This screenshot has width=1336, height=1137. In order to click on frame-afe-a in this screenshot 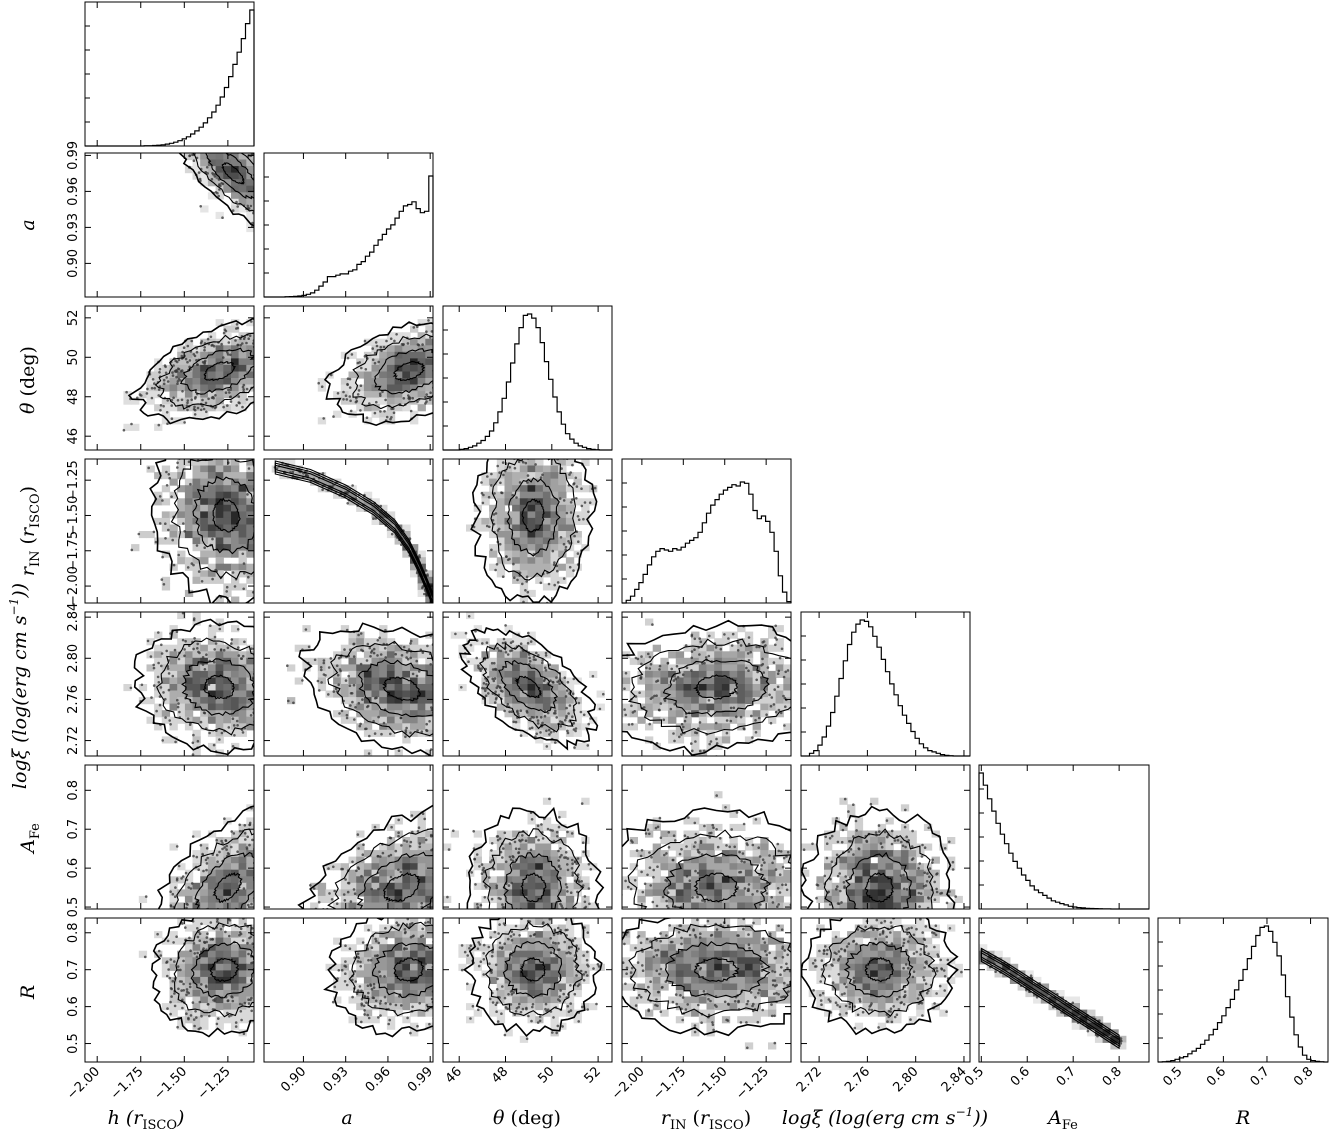, I will do `click(348, 837)`.